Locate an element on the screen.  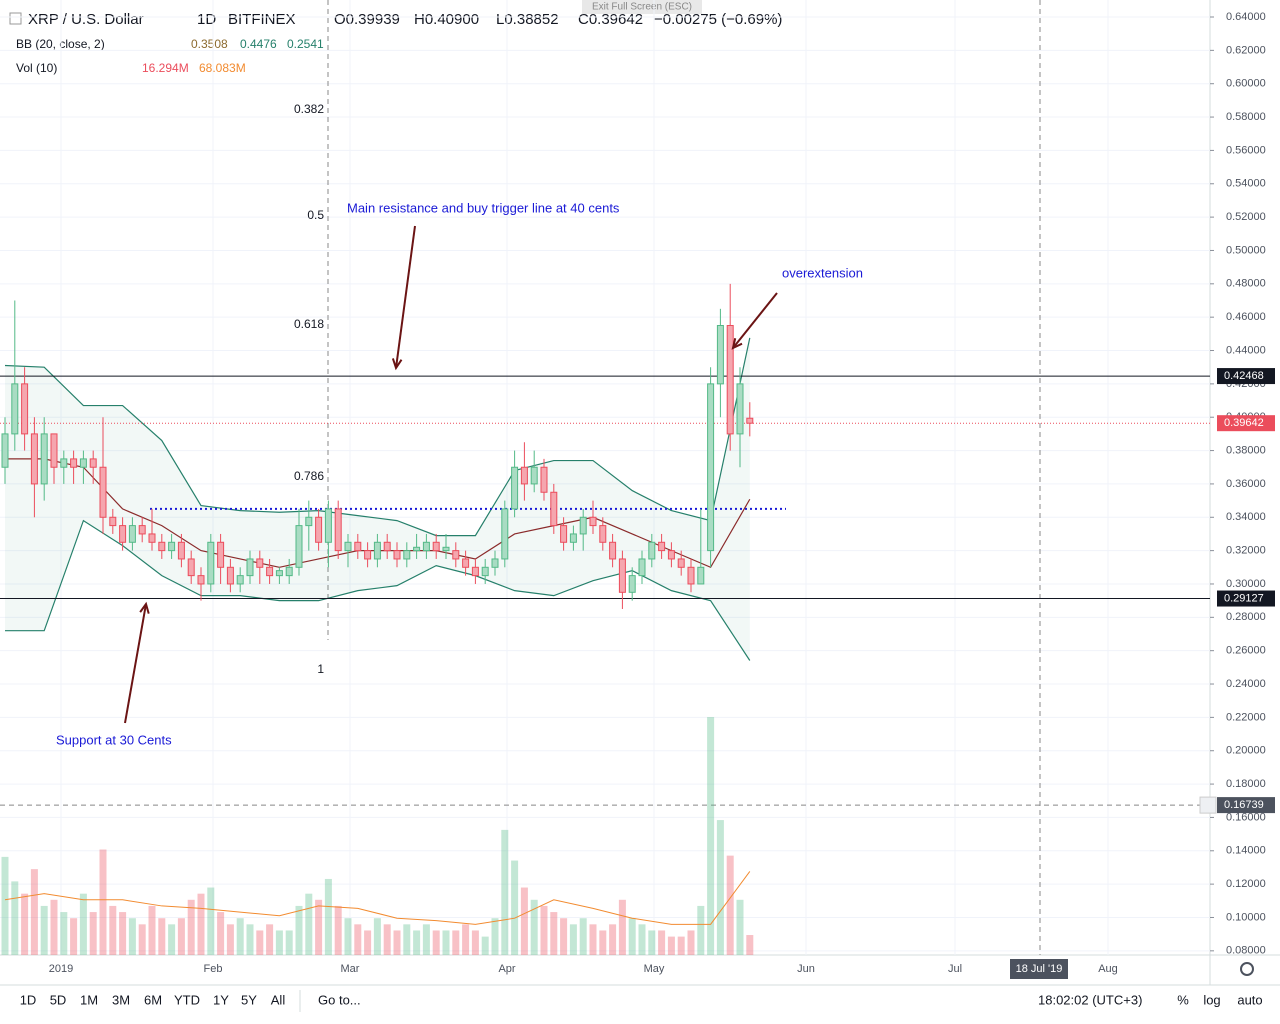
percent-button: % is located at coordinates (1183, 999).